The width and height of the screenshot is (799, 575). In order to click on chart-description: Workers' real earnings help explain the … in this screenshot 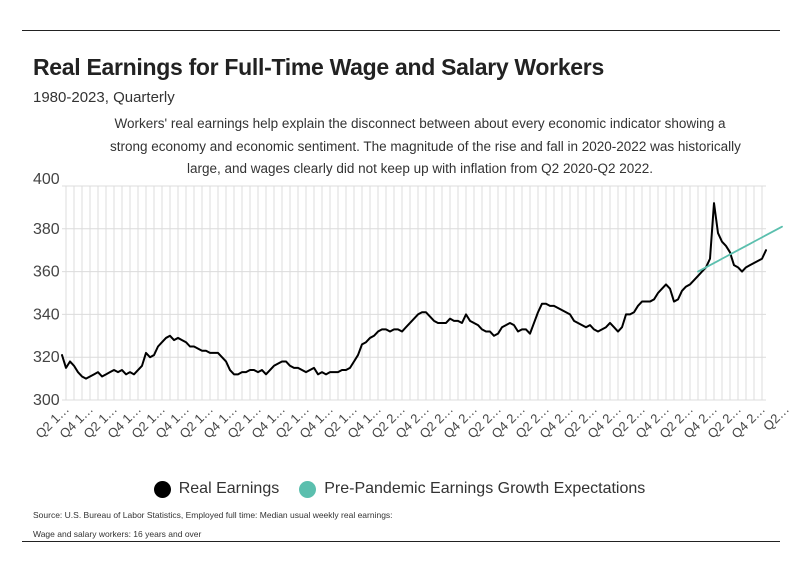, I will do `click(425, 147)`.